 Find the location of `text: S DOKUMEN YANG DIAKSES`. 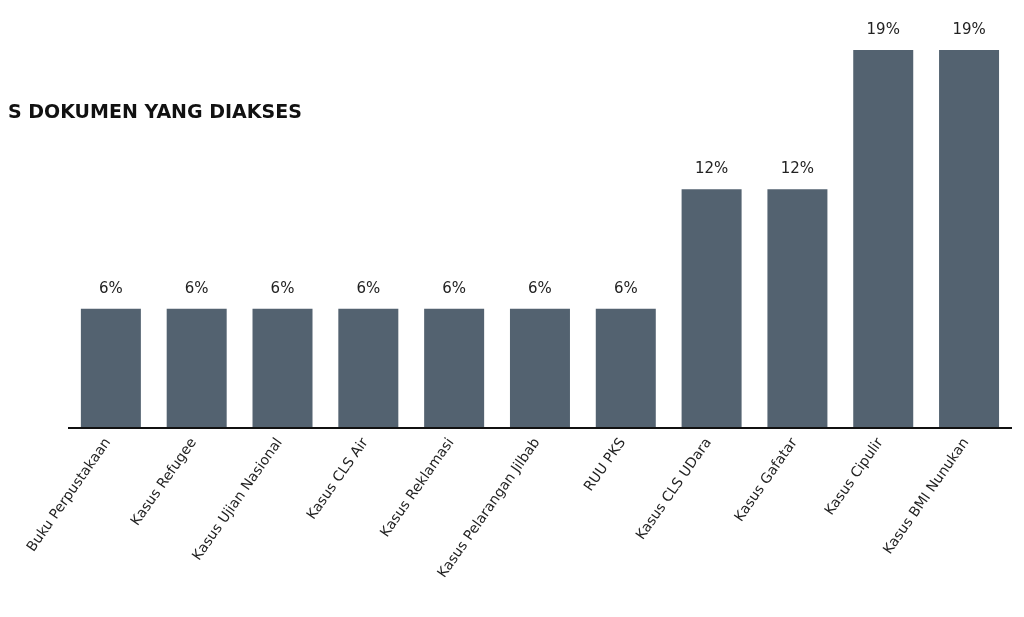

text: S DOKUMEN YANG DIAKSES is located at coordinates (155, 111).